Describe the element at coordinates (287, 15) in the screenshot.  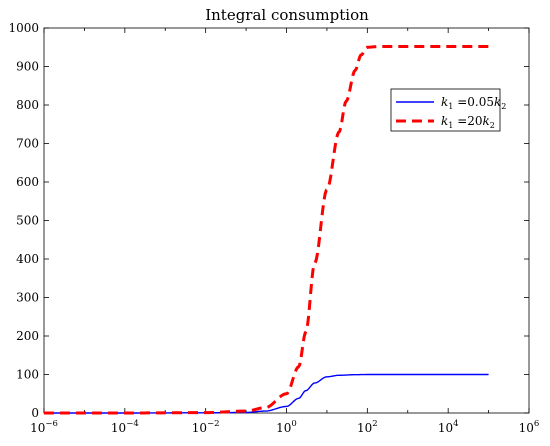
I see `chart-title: Integral consumption` at that location.